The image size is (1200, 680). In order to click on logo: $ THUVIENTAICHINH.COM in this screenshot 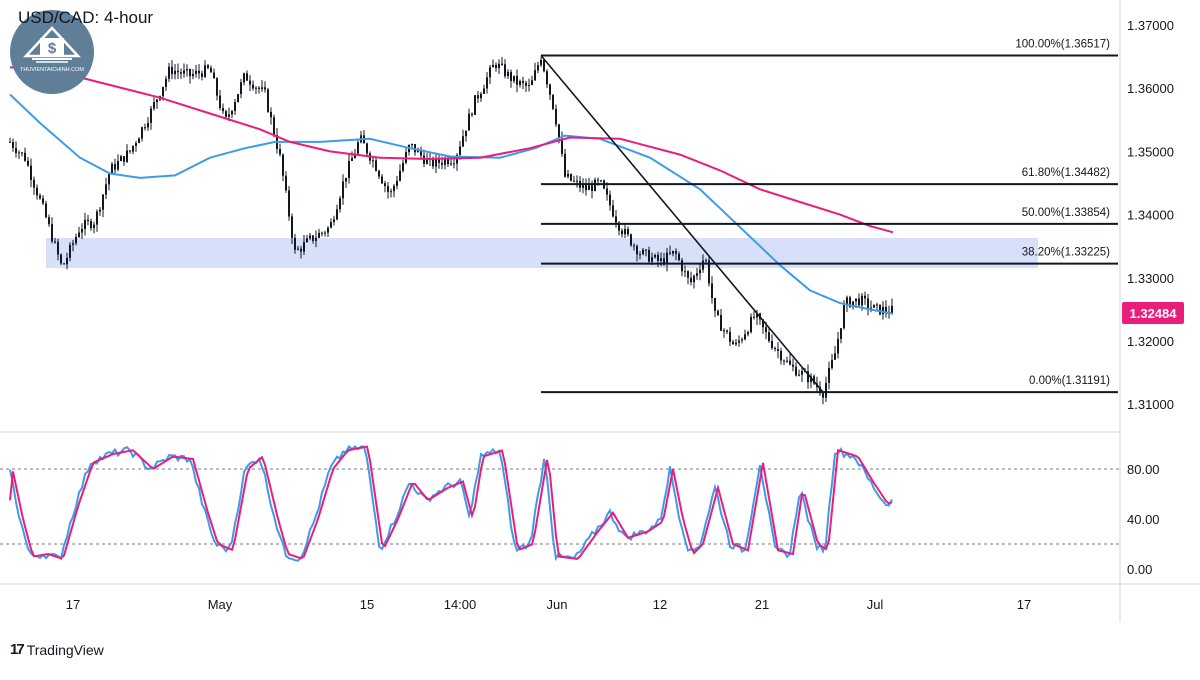, I will do `click(52, 52)`.